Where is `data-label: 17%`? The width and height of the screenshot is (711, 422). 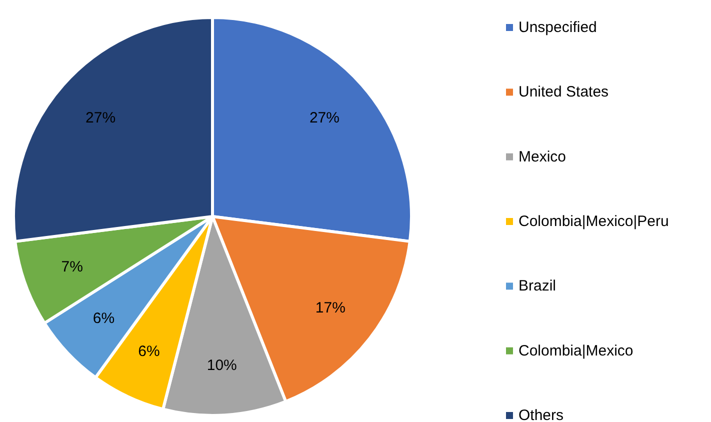
data-label: 17% is located at coordinates (330, 307).